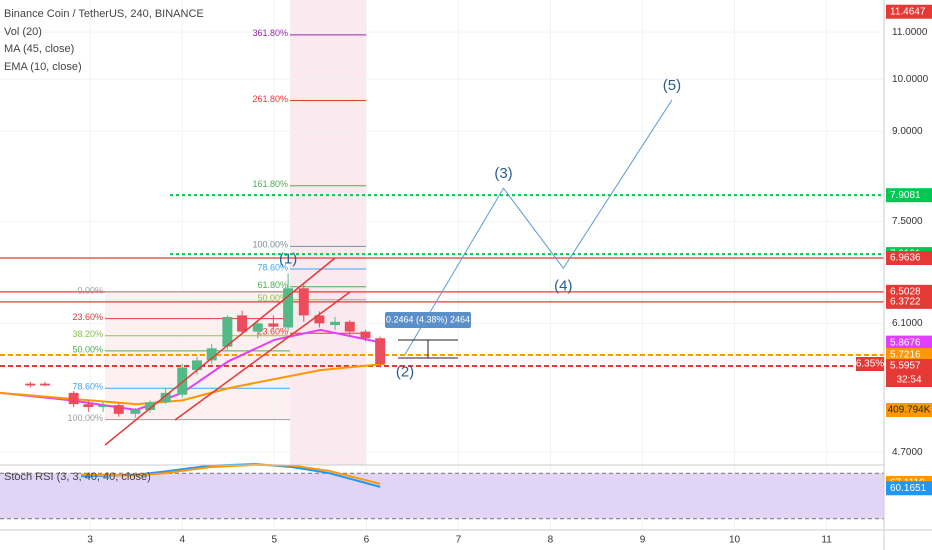 The height and width of the screenshot is (550, 932). I want to click on x-tick-label: 5, so click(275, 540).